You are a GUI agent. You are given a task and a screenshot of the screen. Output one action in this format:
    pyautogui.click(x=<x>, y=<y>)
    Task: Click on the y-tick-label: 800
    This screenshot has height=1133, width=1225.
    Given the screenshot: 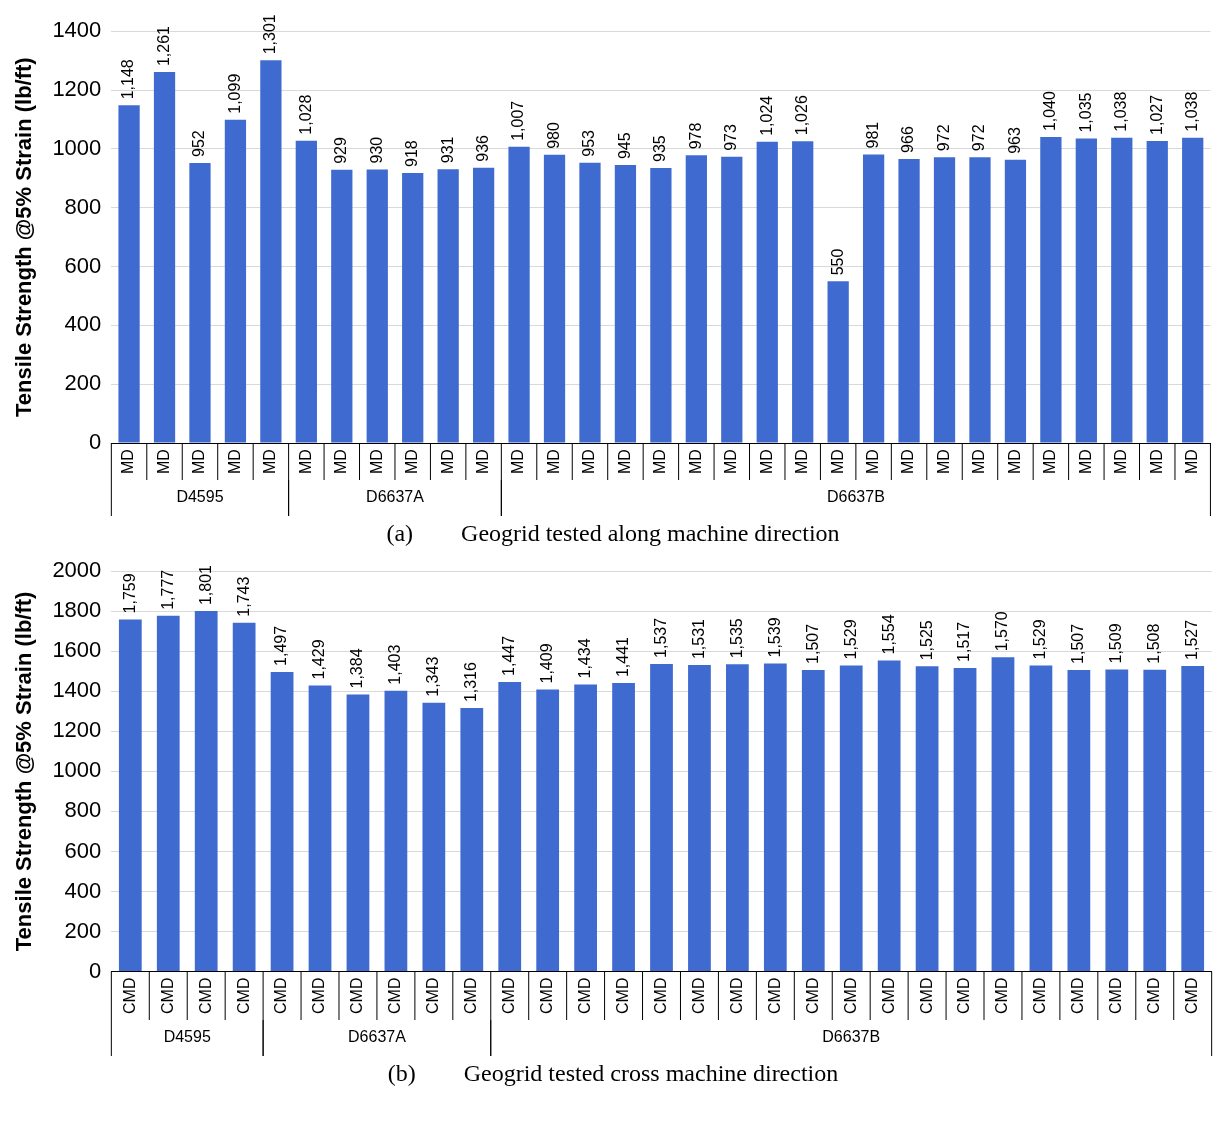 What is the action you would take?
    pyautogui.click(x=83, y=810)
    